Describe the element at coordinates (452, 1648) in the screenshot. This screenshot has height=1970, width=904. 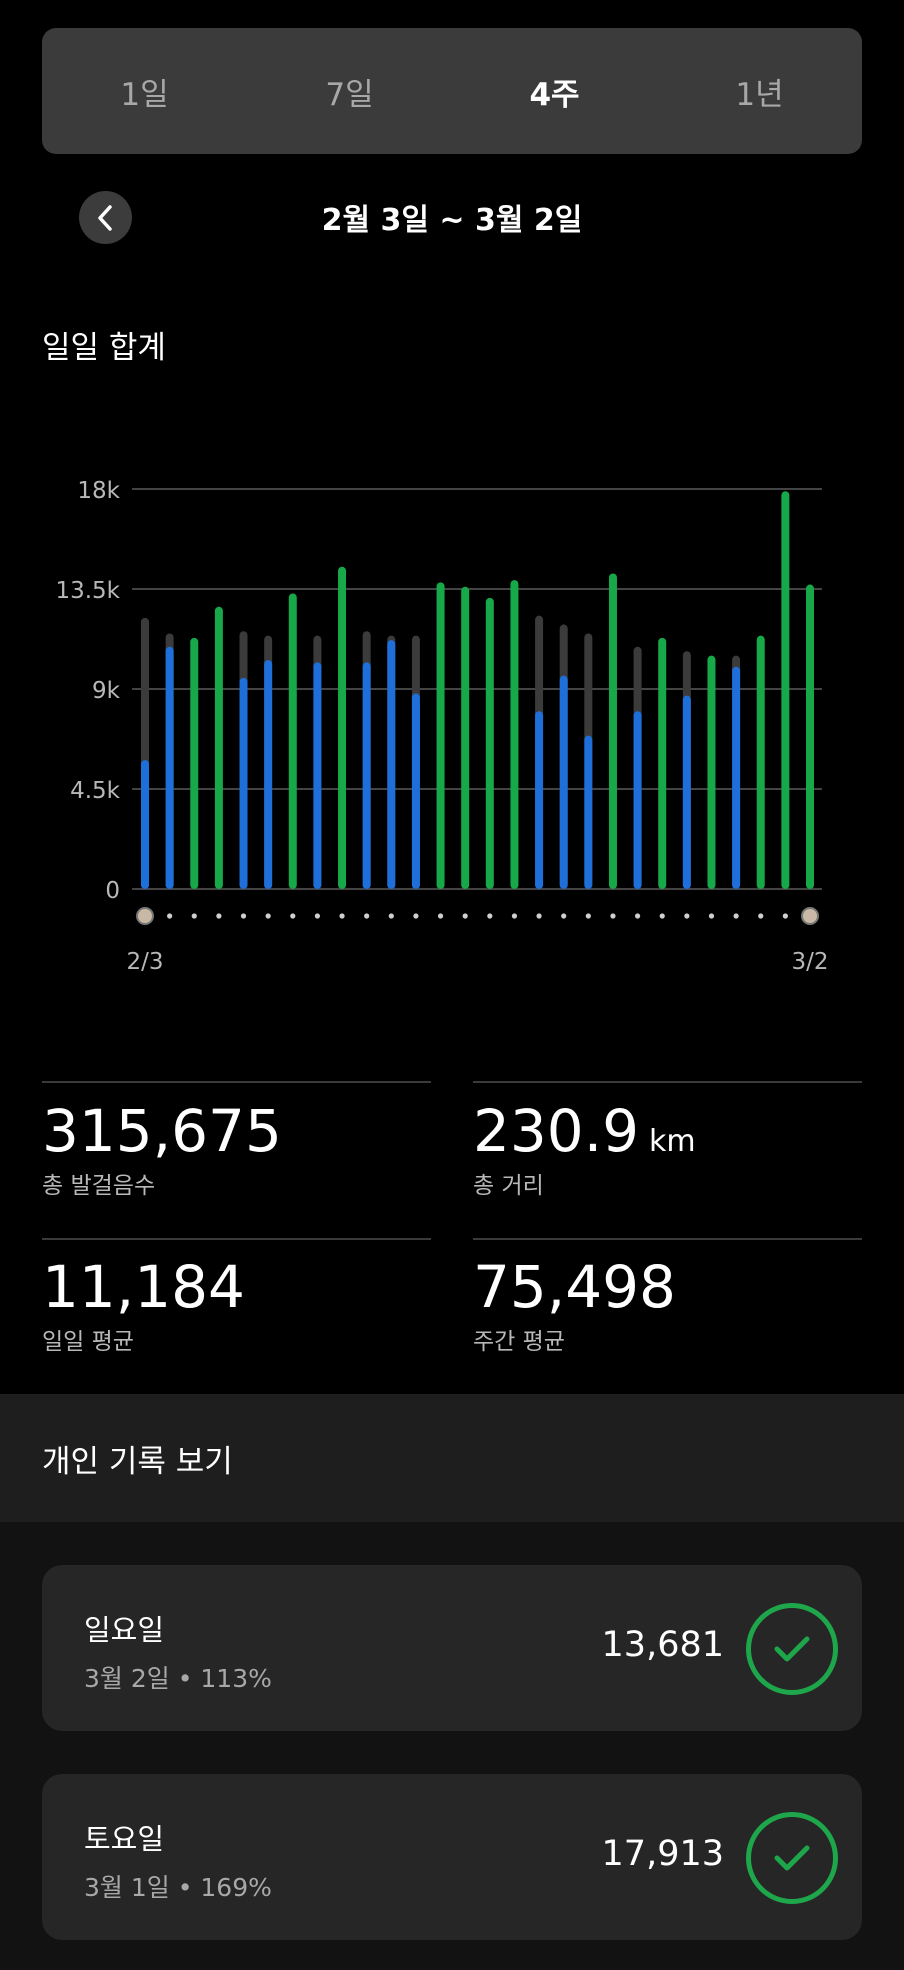
I see `record-card: 일요일 3월 2일 • 113% 13,681` at that location.